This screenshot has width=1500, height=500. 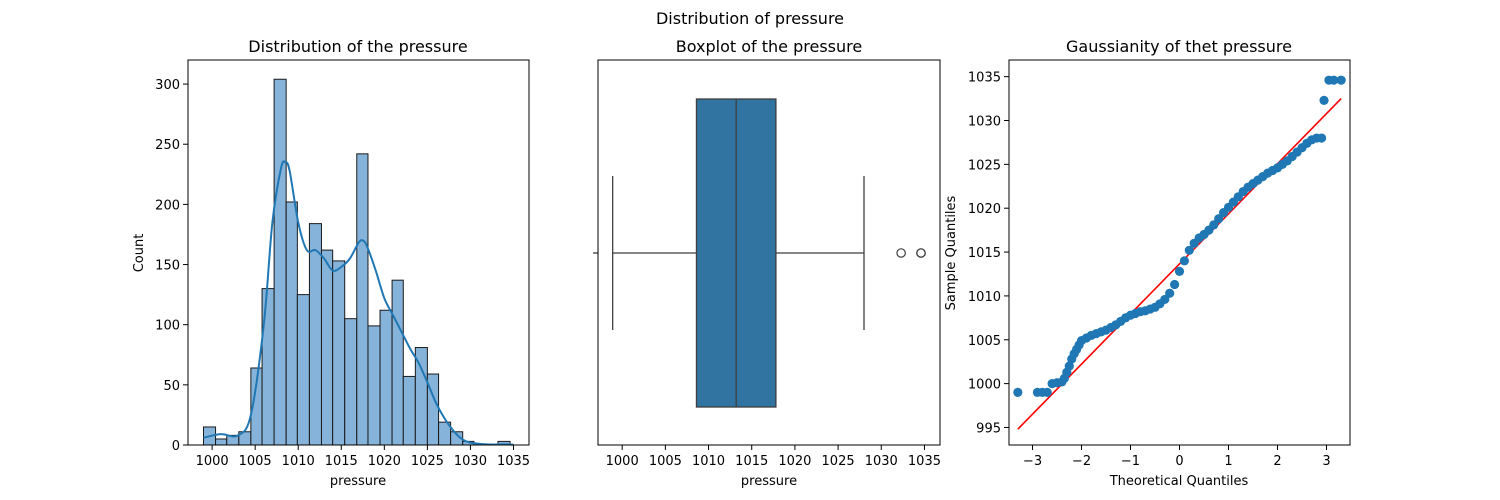 What do you see at coordinates (708, 461) in the screenshot?
I see `boxplot-xtick-label: 1010` at bounding box center [708, 461].